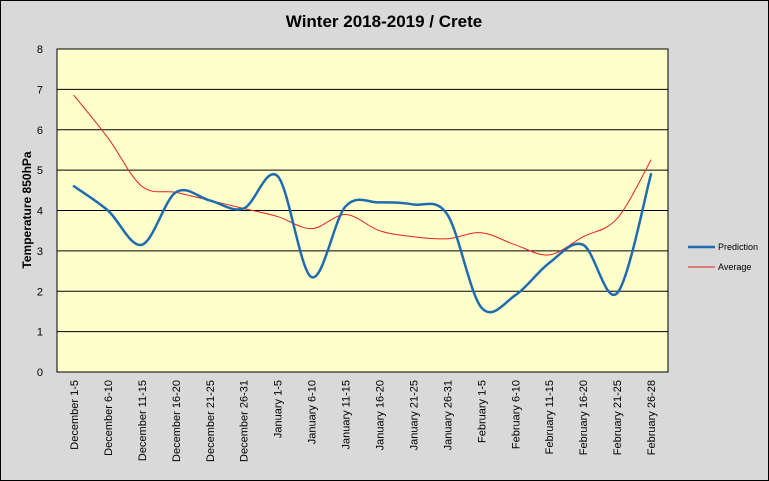  What do you see at coordinates (40, 171) in the screenshot?
I see `y-tick-label: 5` at bounding box center [40, 171].